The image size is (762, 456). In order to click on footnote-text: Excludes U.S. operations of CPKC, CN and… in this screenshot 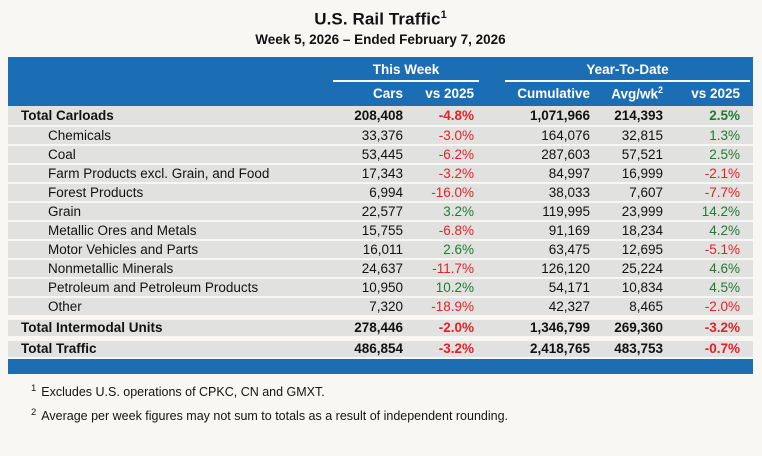, I will do `click(183, 391)`.